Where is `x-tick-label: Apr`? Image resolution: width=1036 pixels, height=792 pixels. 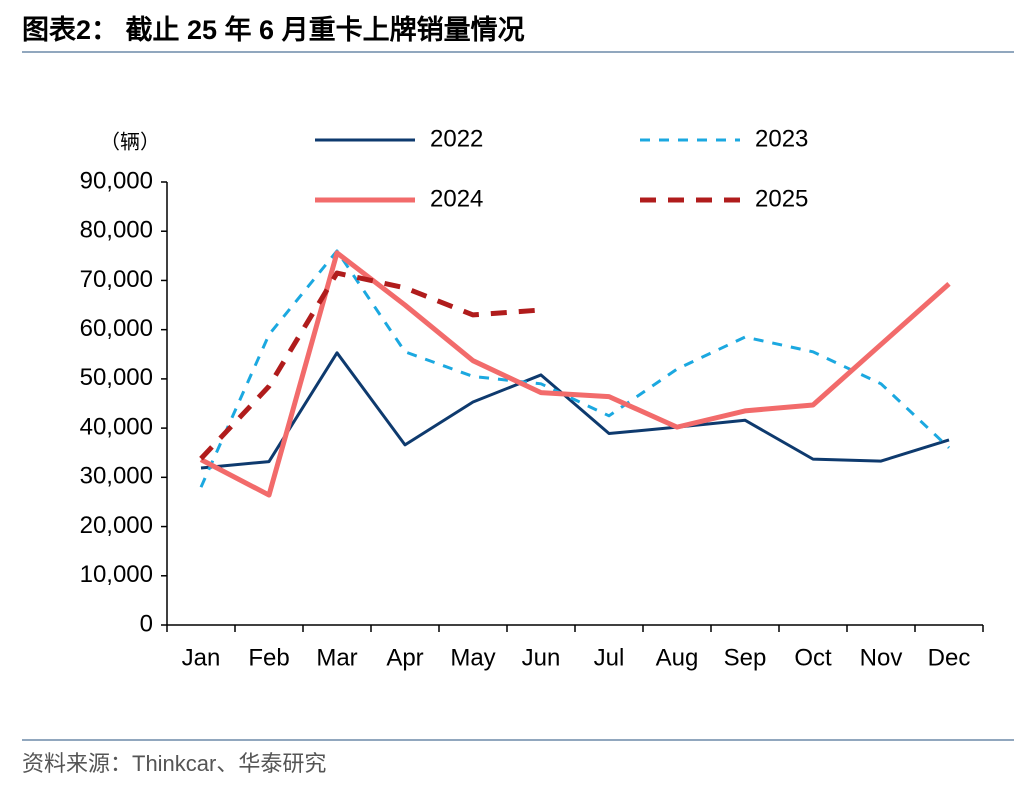 x-tick-label: Apr is located at coordinates (404, 657).